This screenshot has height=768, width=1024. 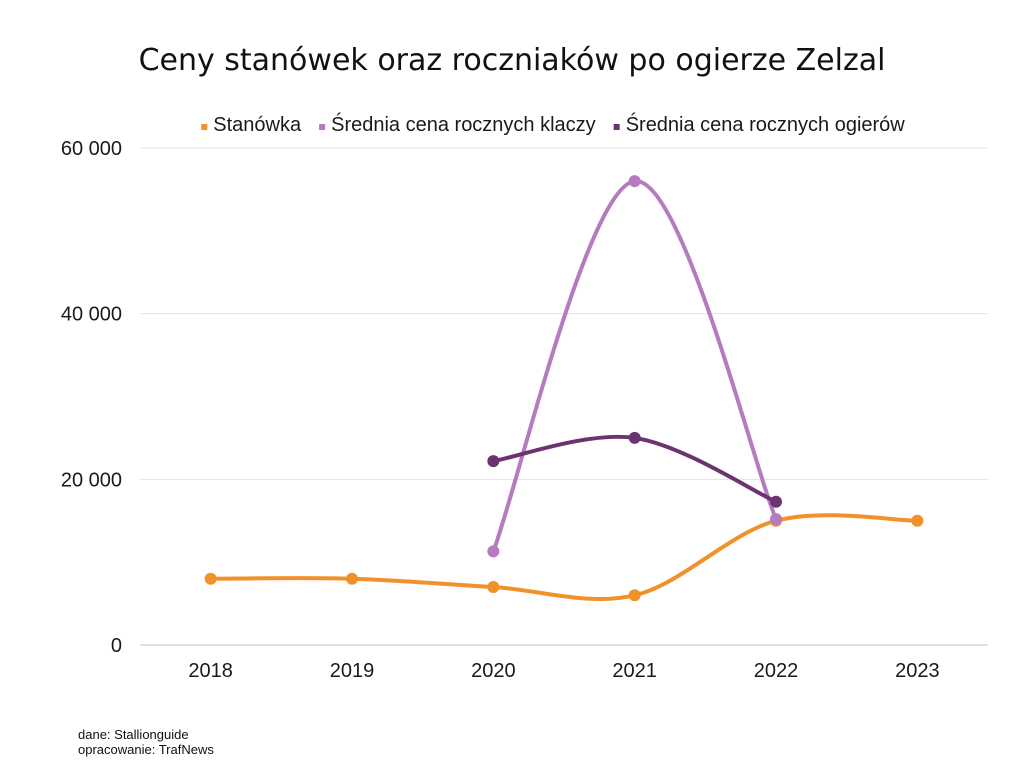 What do you see at coordinates (91, 149) in the screenshot?
I see `y-tick-label: 60 000` at bounding box center [91, 149].